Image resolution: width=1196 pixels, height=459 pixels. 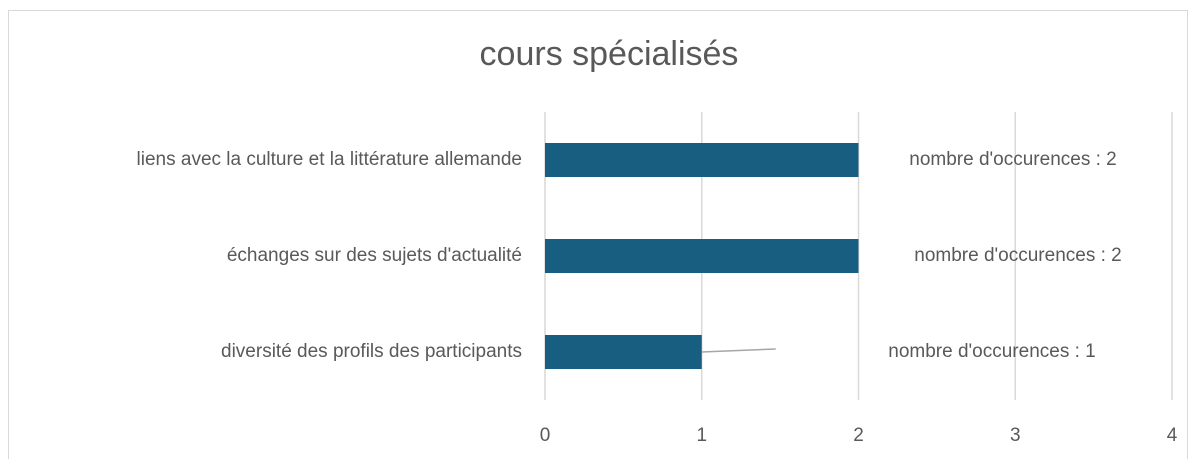 What do you see at coordinates (609, 54) in the screenshot?
I see `chart-title: cours spécialisés` at bounding box center [609, 54].